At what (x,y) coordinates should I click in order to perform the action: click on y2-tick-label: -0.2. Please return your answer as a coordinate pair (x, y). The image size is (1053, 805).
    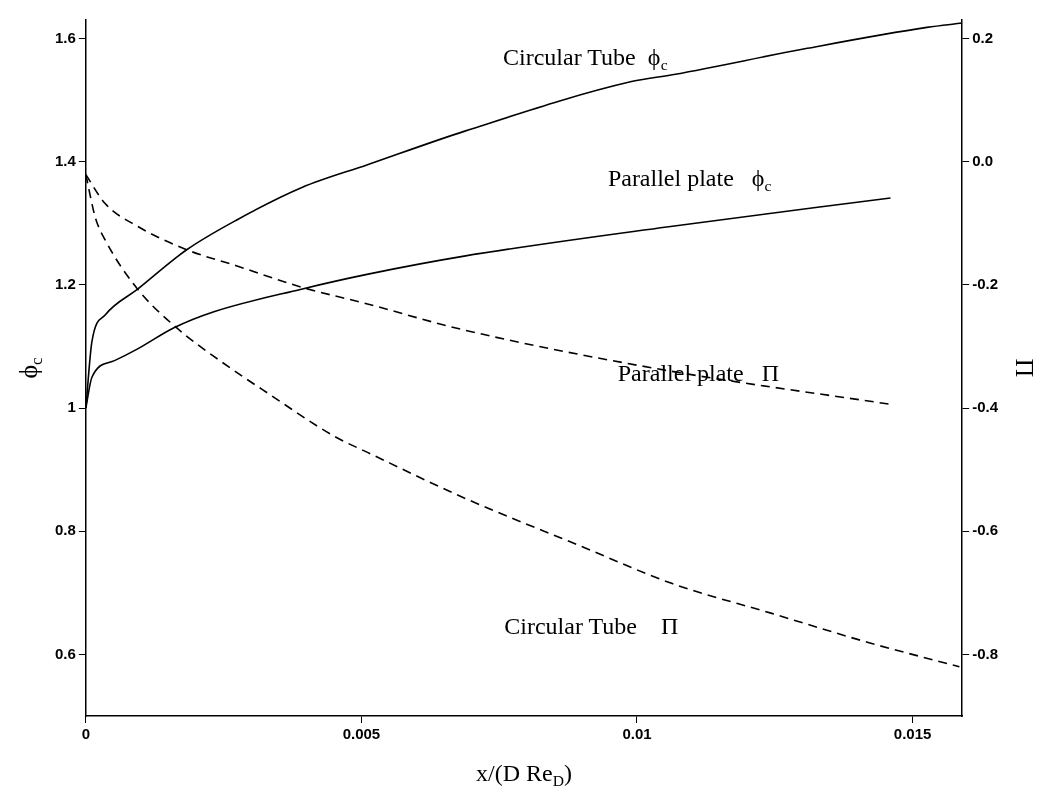
    Looking at the image, I should click on (985, 283).